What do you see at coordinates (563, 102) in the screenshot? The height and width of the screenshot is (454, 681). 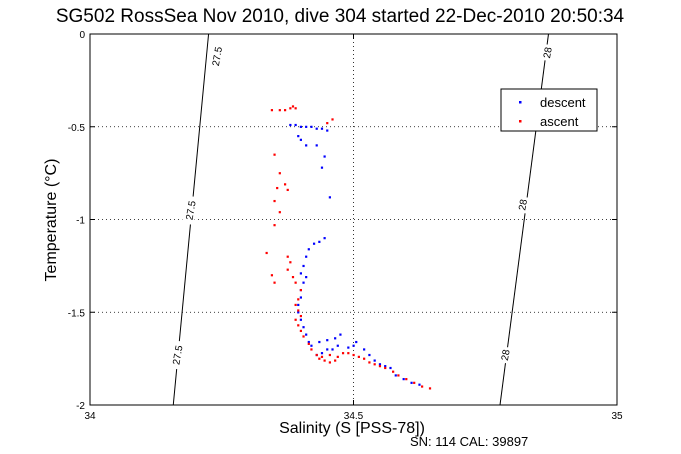 I see `legend-label-descent: descent` at bounding box center [563, 102].